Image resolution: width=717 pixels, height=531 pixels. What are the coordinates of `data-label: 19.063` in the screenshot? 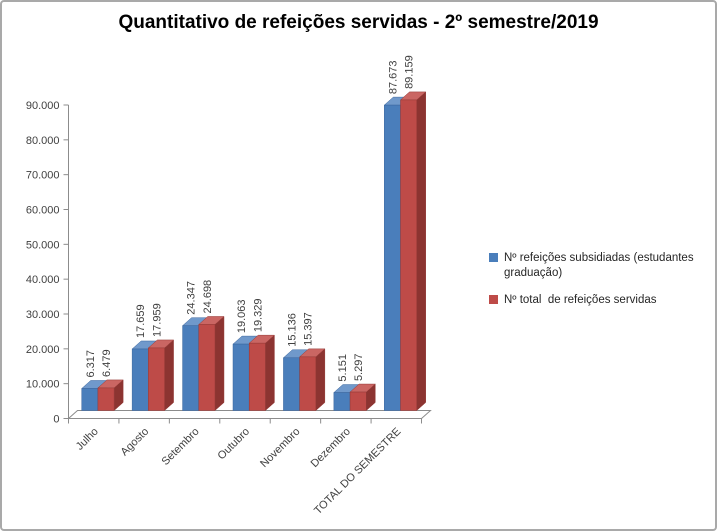 It's located at (242, 316).